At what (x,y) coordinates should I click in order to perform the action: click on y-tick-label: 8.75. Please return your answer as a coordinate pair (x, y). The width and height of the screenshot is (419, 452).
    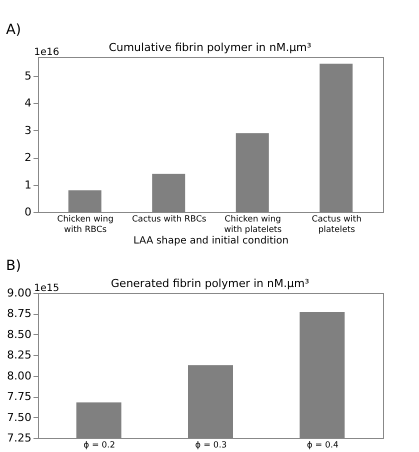
    Looking at the image, I should click on (19, 313).